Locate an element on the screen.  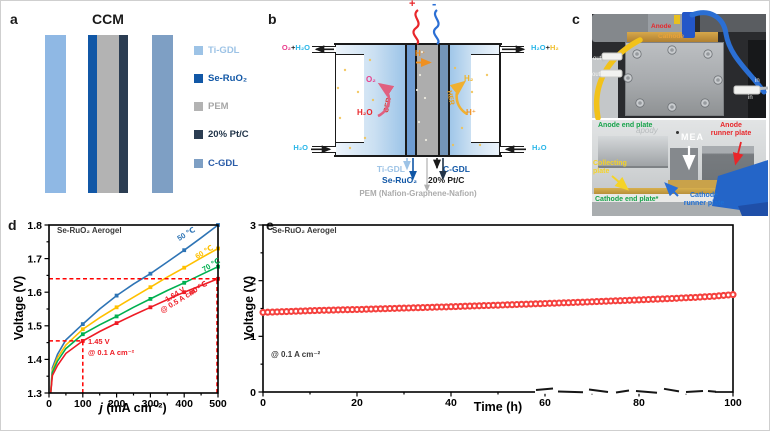
ti-gdl-label: Ti-GDL is located at coordinates (390, 169).